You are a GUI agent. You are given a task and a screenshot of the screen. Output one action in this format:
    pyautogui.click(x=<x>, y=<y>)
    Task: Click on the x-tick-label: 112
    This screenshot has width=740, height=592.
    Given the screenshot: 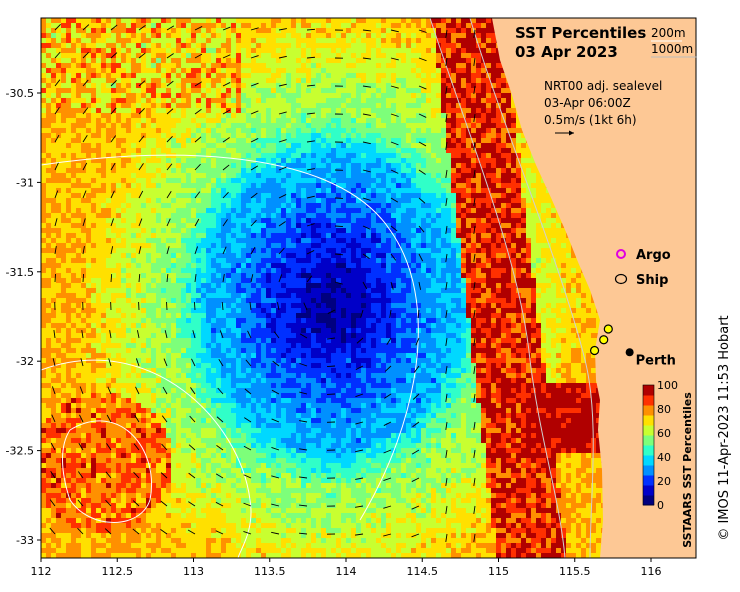 What is the action you would take?
    pyautogui.click(x=41, y=571)
    